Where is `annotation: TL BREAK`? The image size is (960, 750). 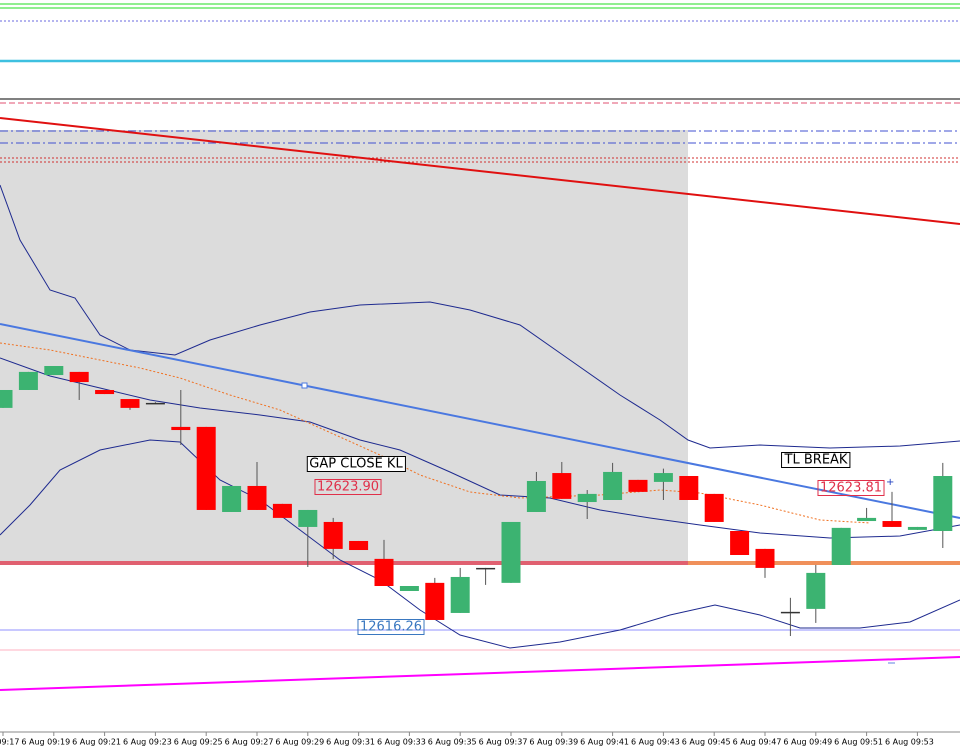 annotation: TL BREAK is located at coordinates (816, 460).